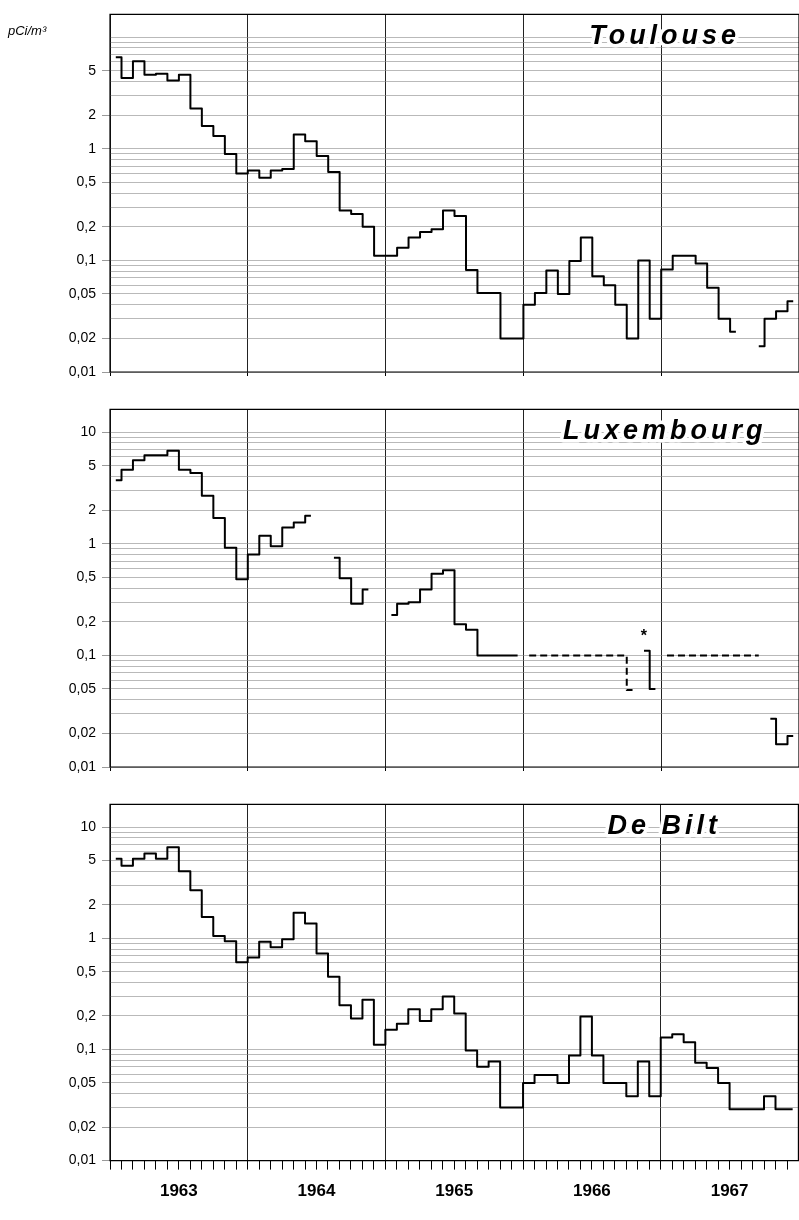  I want to click on x-tick-label: 1964, so click(316, 1191).